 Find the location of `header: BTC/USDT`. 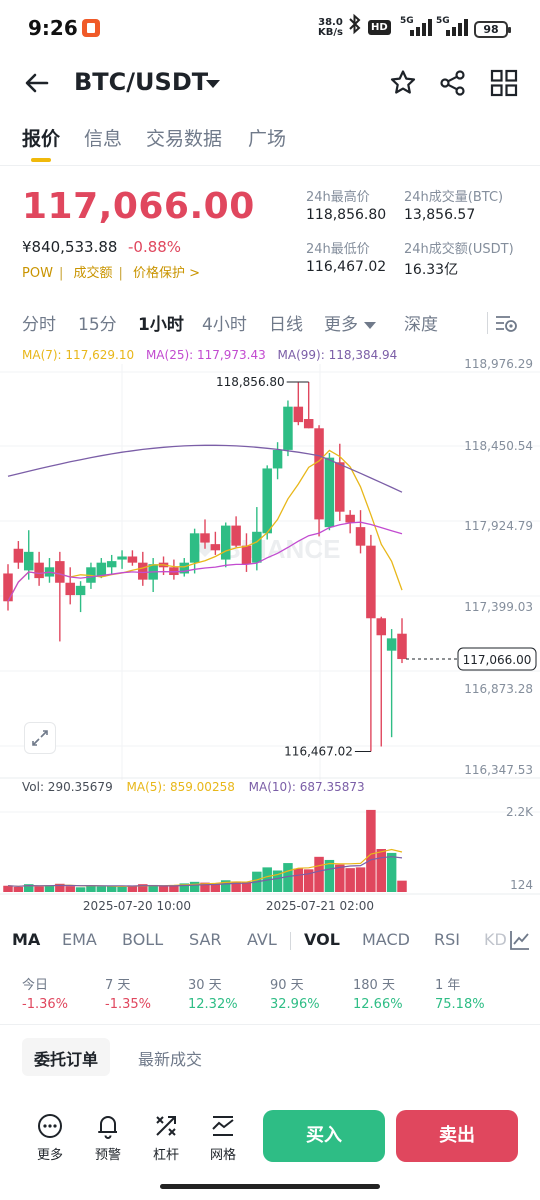

header: BTC/USDT is located at coordinates (270, 84).